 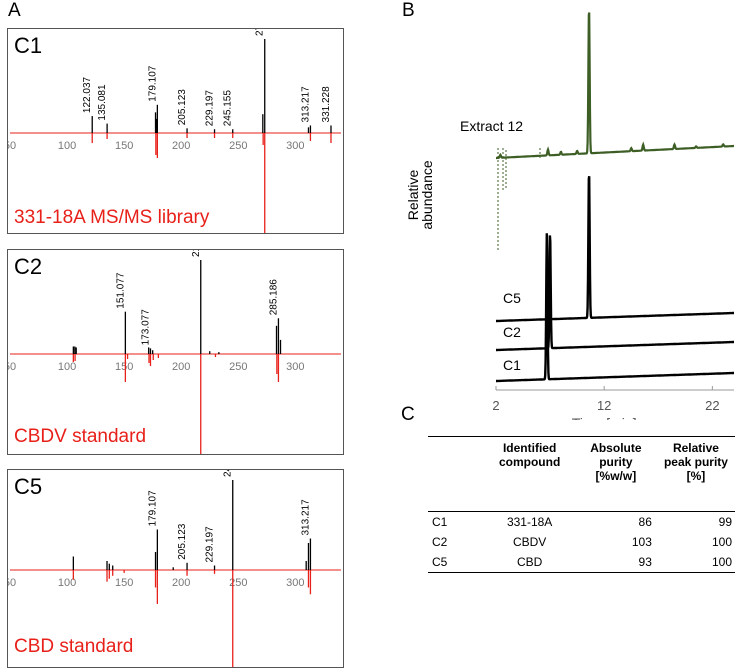 What do you see at coordinates (512, 365) in the screenshot?
I see `trace-label: C1` at bounding box center [512, 365].